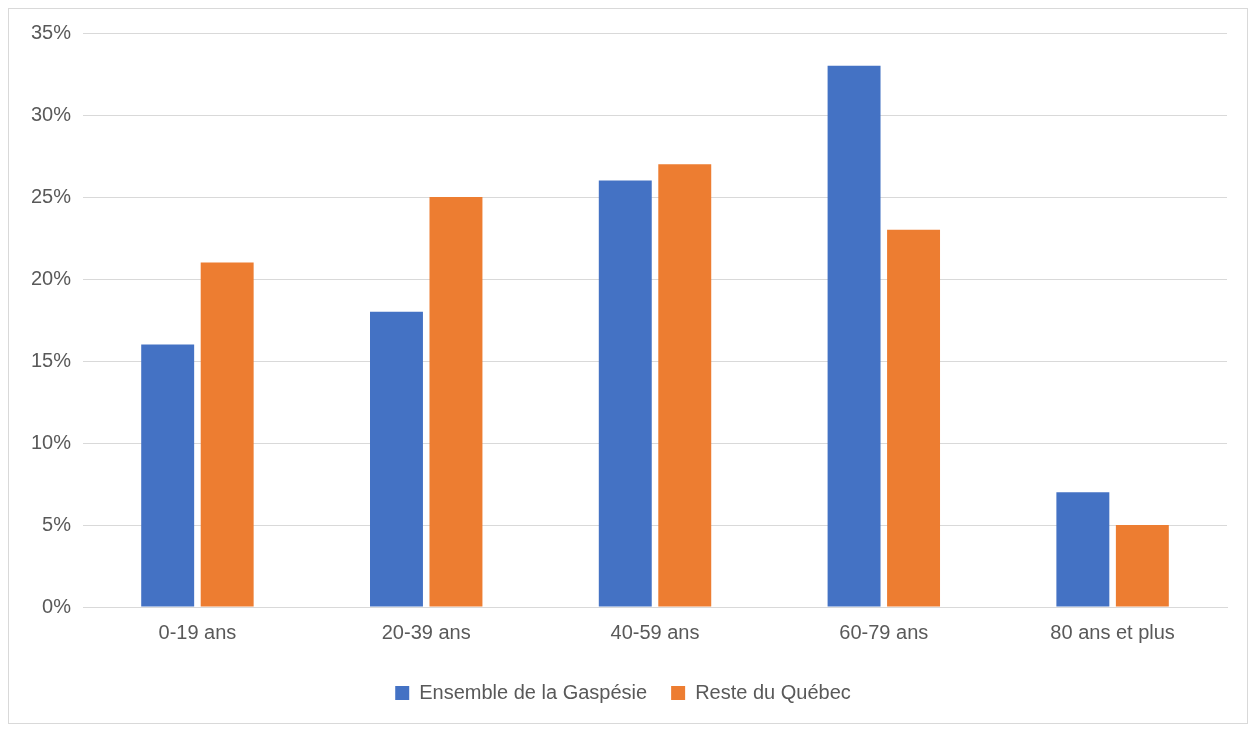  I want to click on legend-label: Reste du Québec, so click(773, 691).